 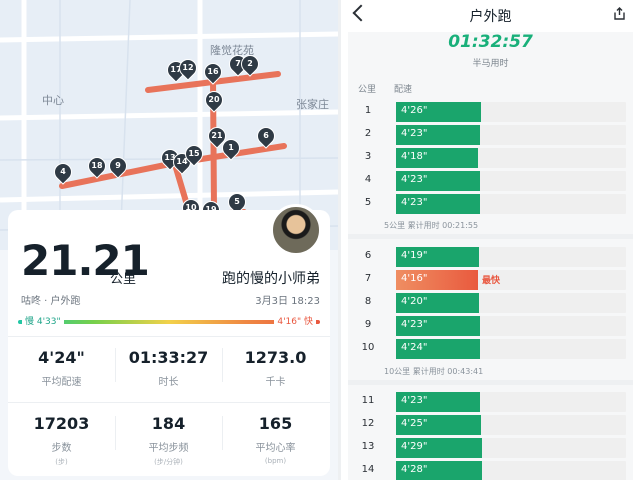 What do you see at coordinates (61, 440) in the screenshot?
I see `stat-steps: 17203 步数 (步)` at bounding box center [61, 440].